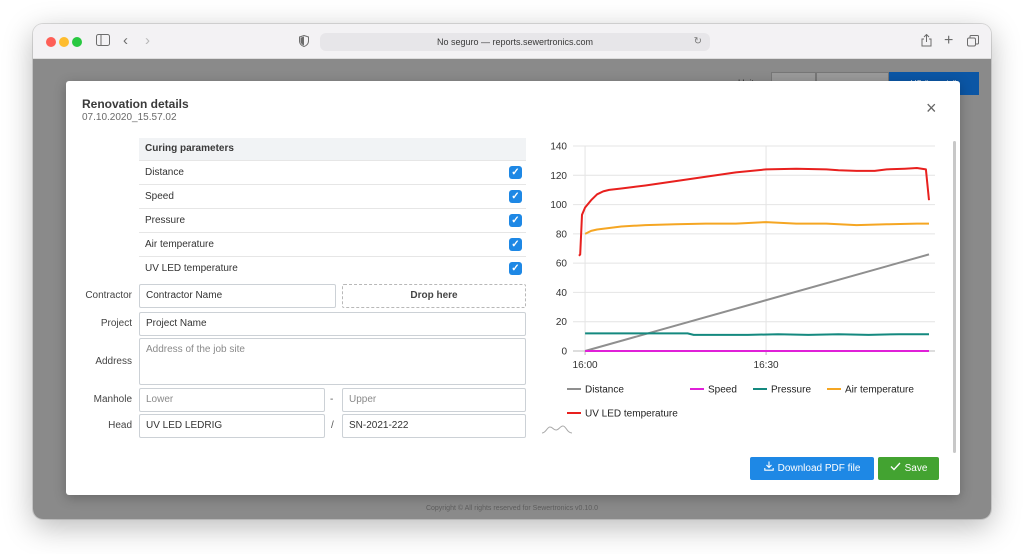 This screenshot has width=1024, height=554. What do you see at coordinates (926, 41) in the screenshot?
I see `share-icon` at bounding box center [926, 41].